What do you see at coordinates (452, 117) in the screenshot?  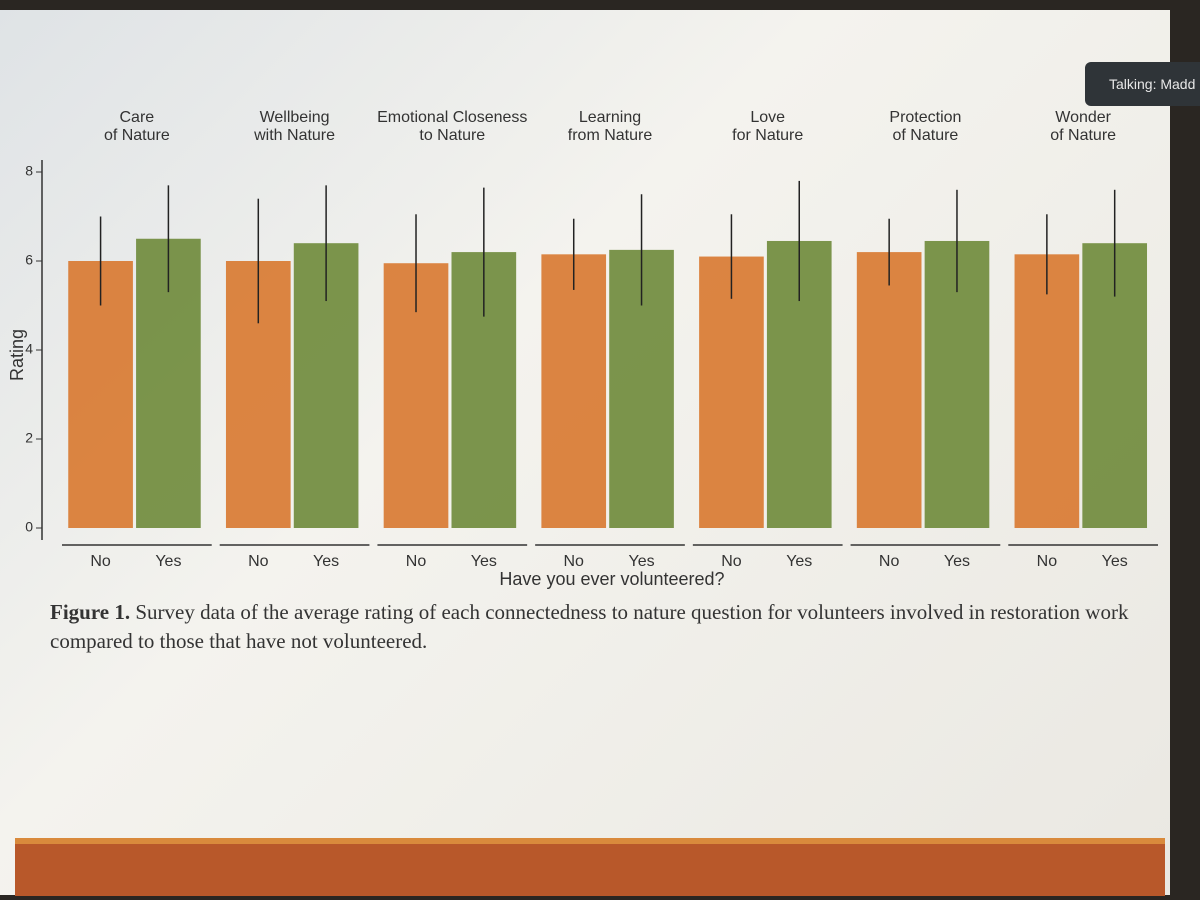 I see `facet-title: Emotional Closeness` at bounding box center [452, 117].